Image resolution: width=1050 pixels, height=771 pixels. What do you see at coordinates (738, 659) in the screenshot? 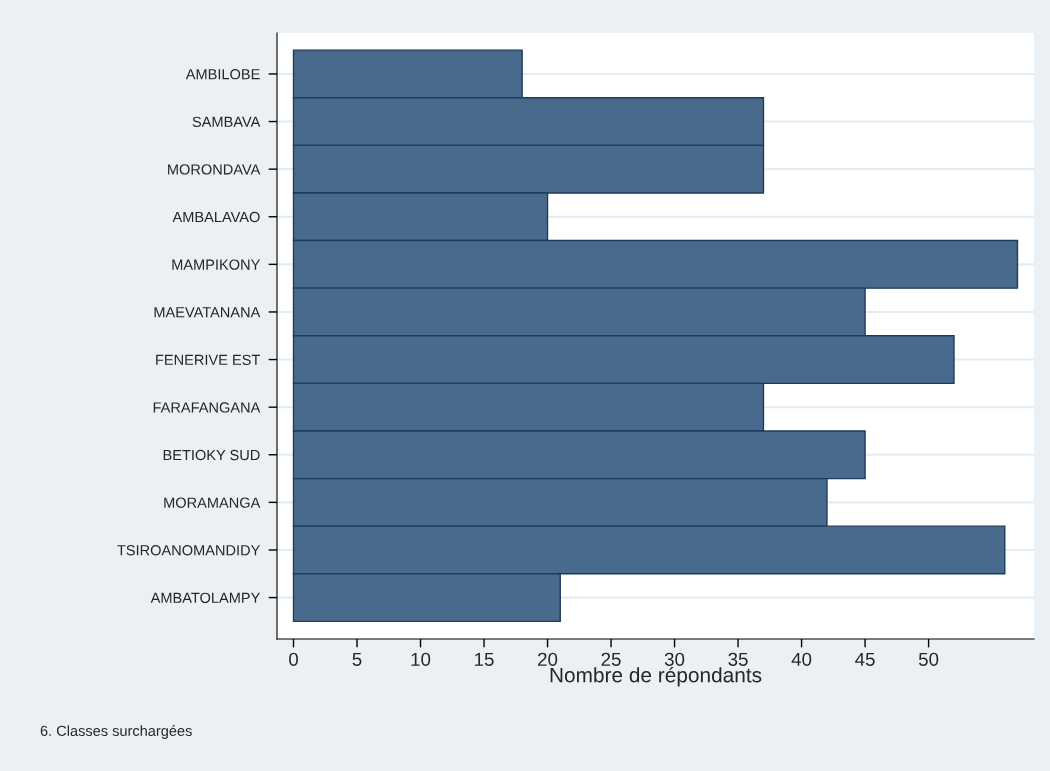
I see `x-tick-label: 35` at bounding box center [738, 659].